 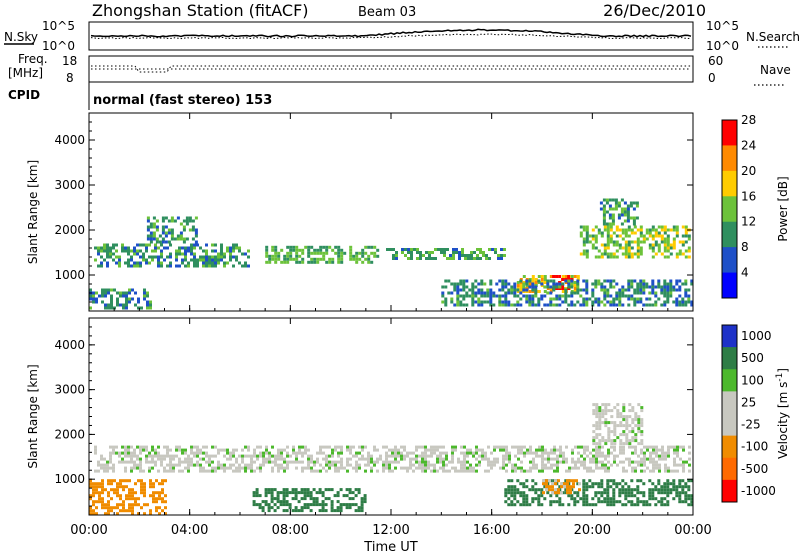 What do you see at coordinates (782, 413) in the screenshot?
I see `colorbar-label: Velocity [m s-1]` at bounding box center [782, 413].